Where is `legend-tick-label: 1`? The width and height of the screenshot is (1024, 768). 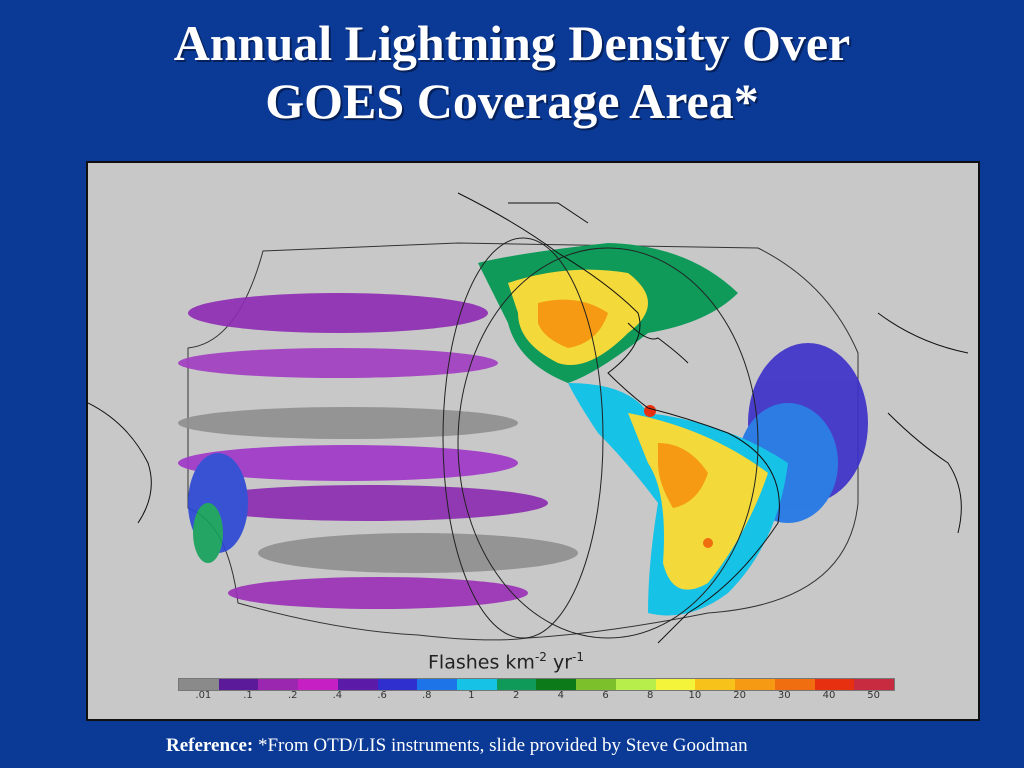
legend-tick-label: 1 is located at coordinates (471, 695).